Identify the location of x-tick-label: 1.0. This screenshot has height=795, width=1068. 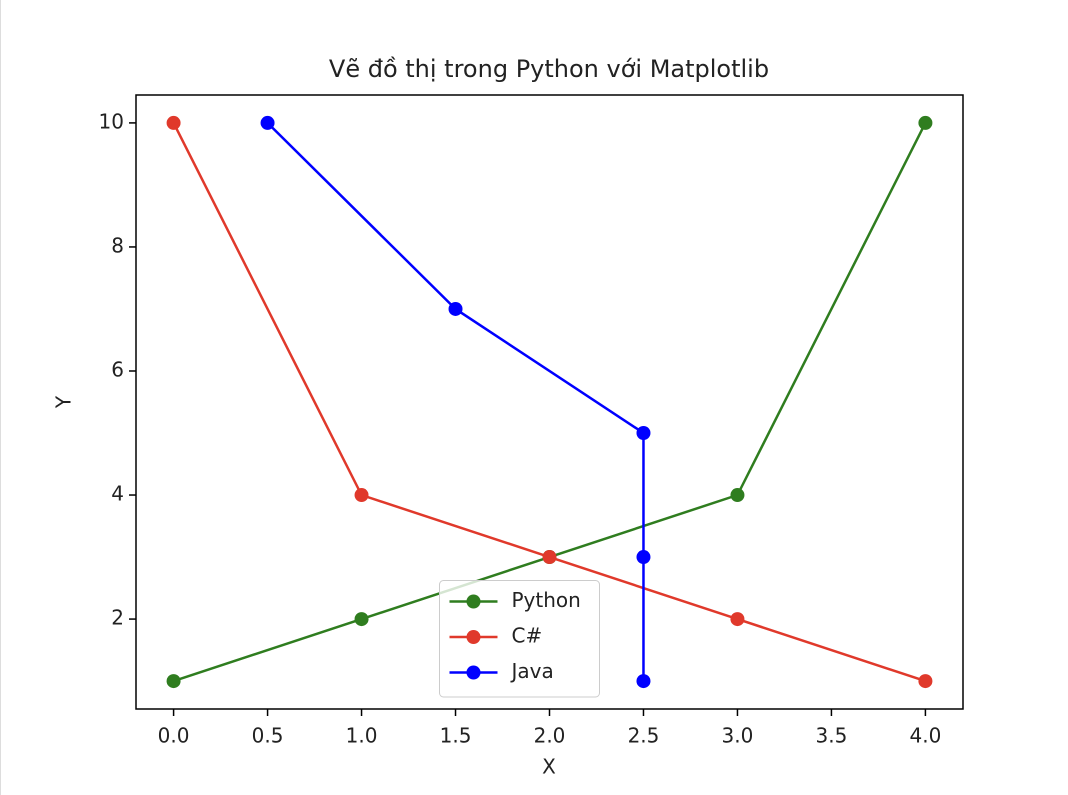
(362, 736).